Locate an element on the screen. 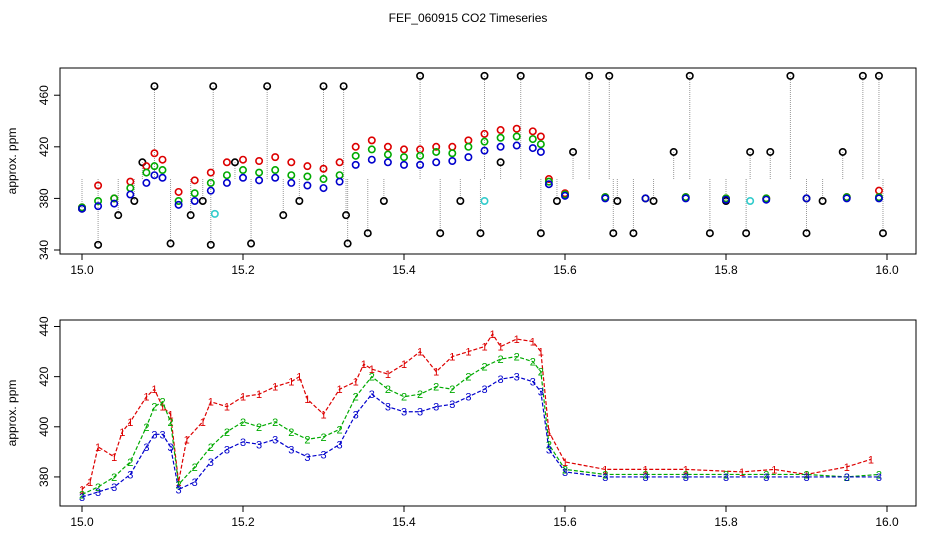 Image resolution: width=936 pixels, height=540 pixels. y-tick-label: 380 is located at coordinates (44, 198).